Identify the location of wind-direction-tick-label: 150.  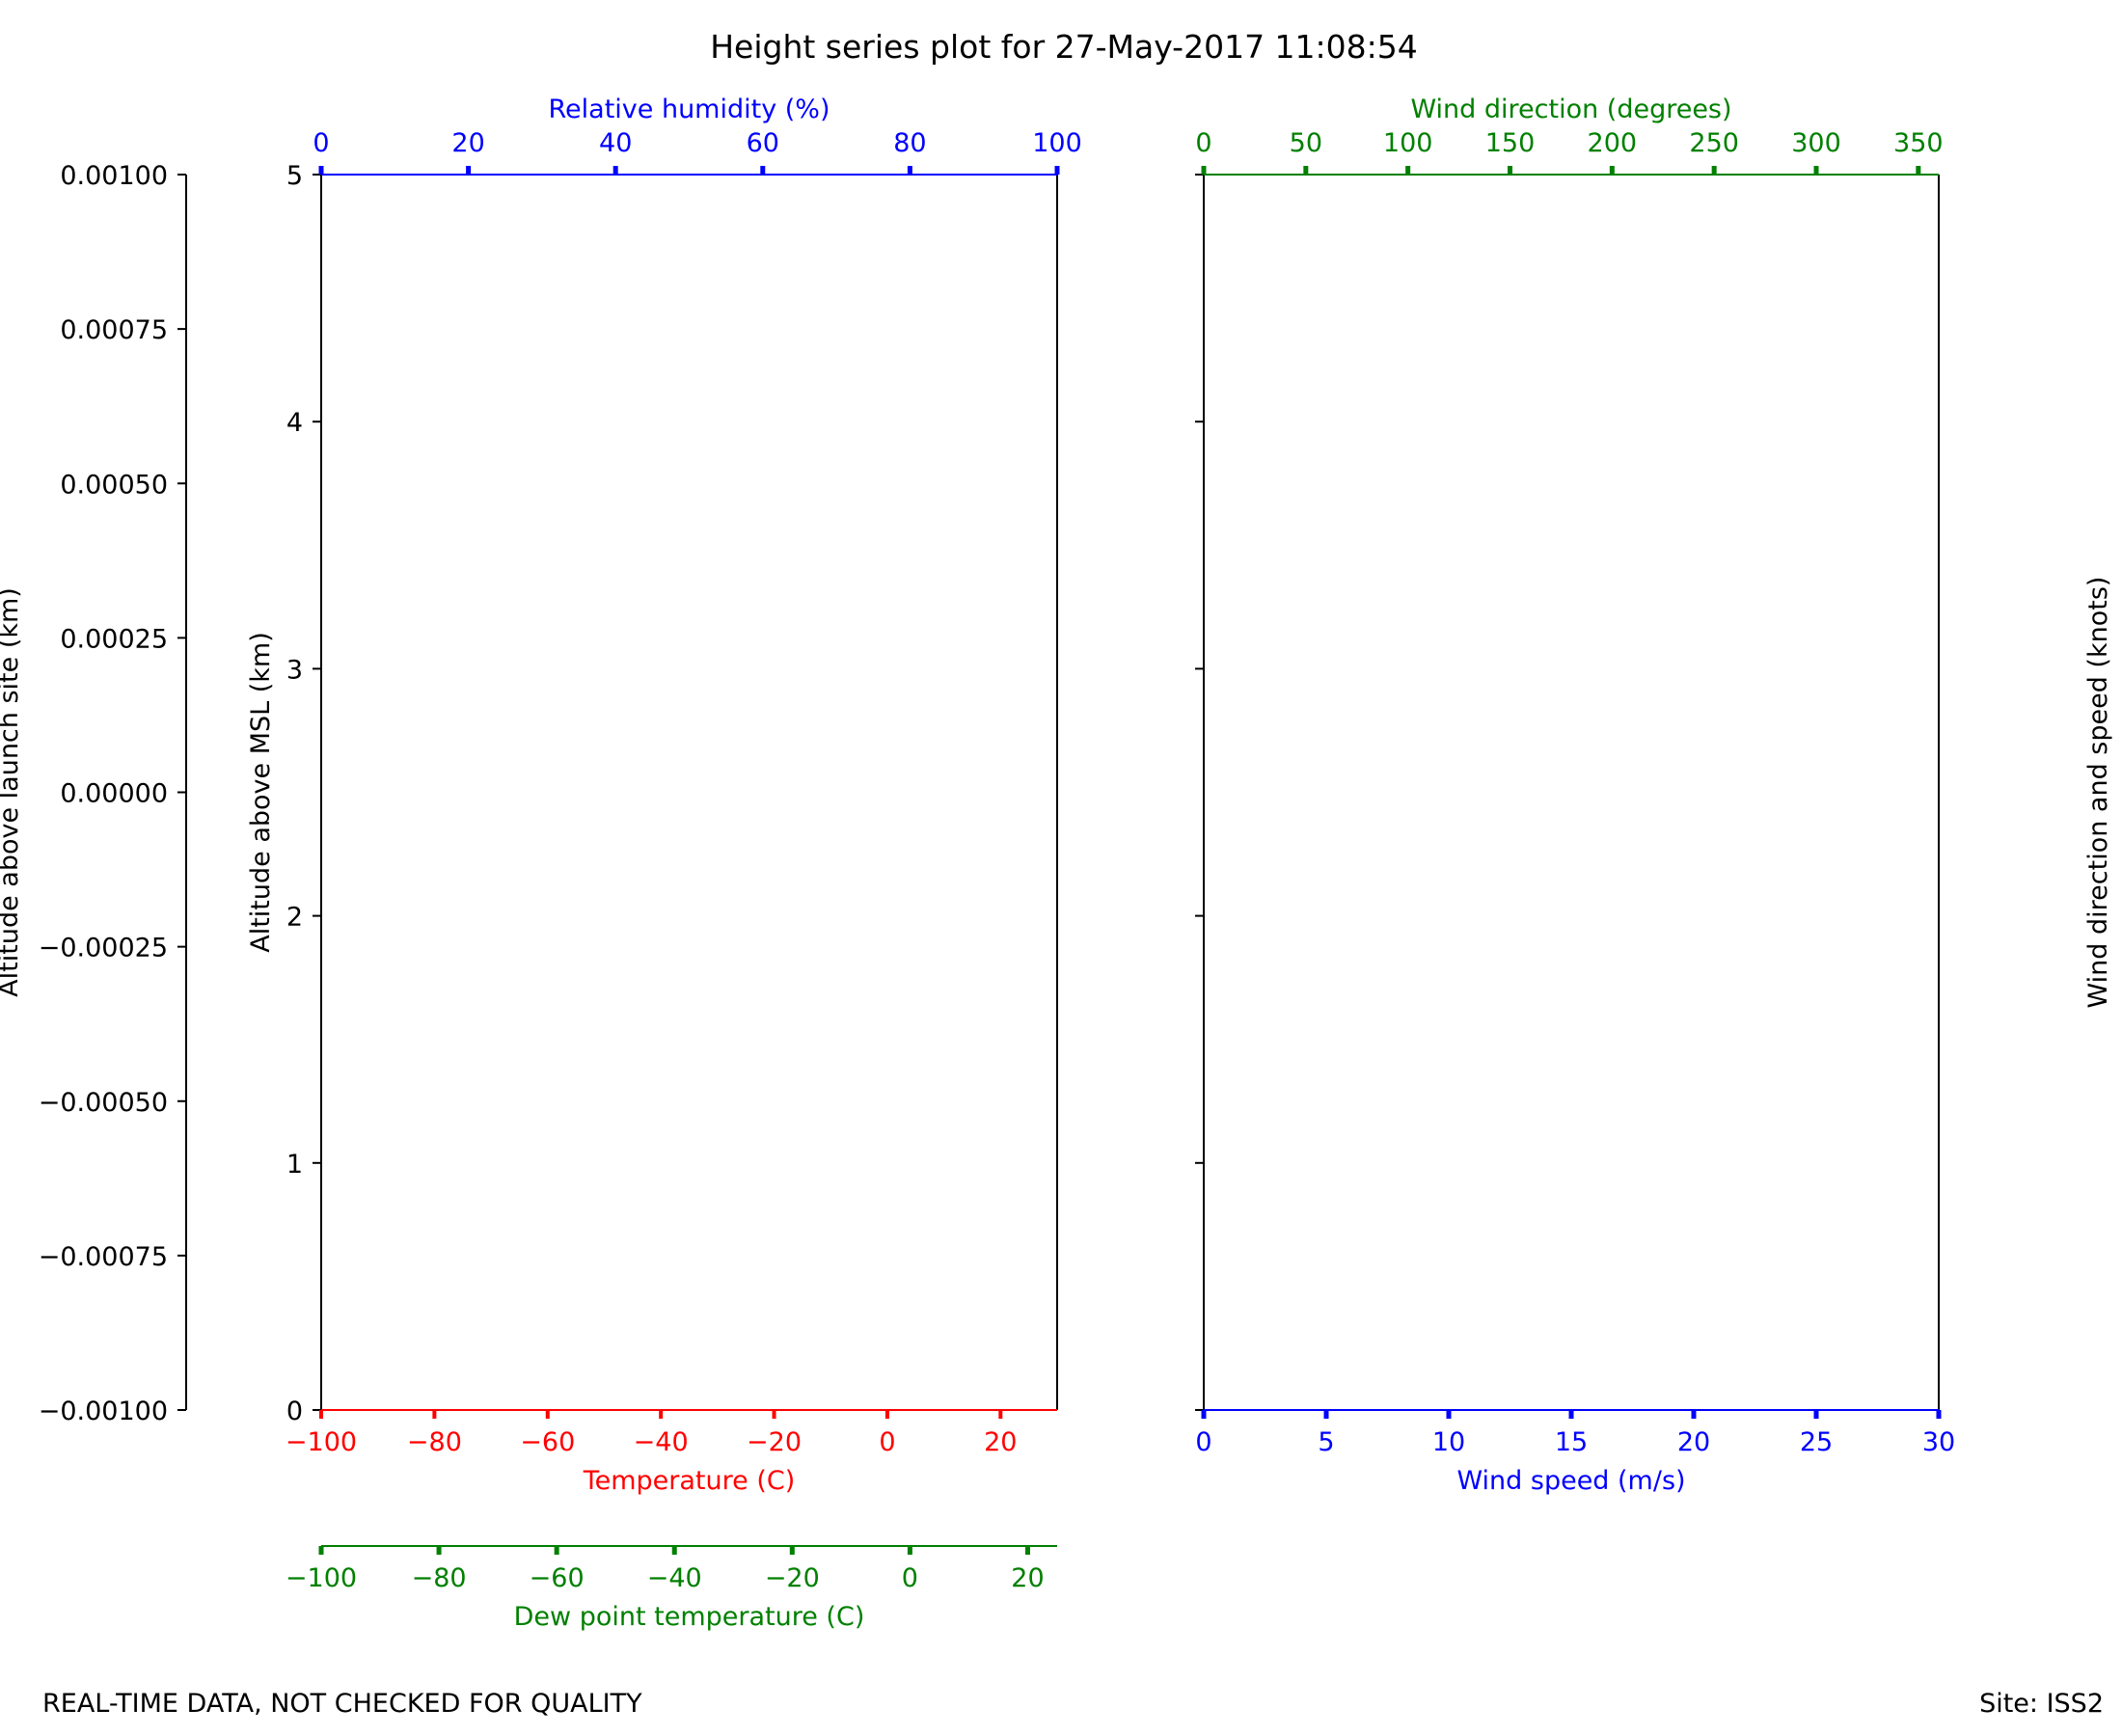
(1511, 143).